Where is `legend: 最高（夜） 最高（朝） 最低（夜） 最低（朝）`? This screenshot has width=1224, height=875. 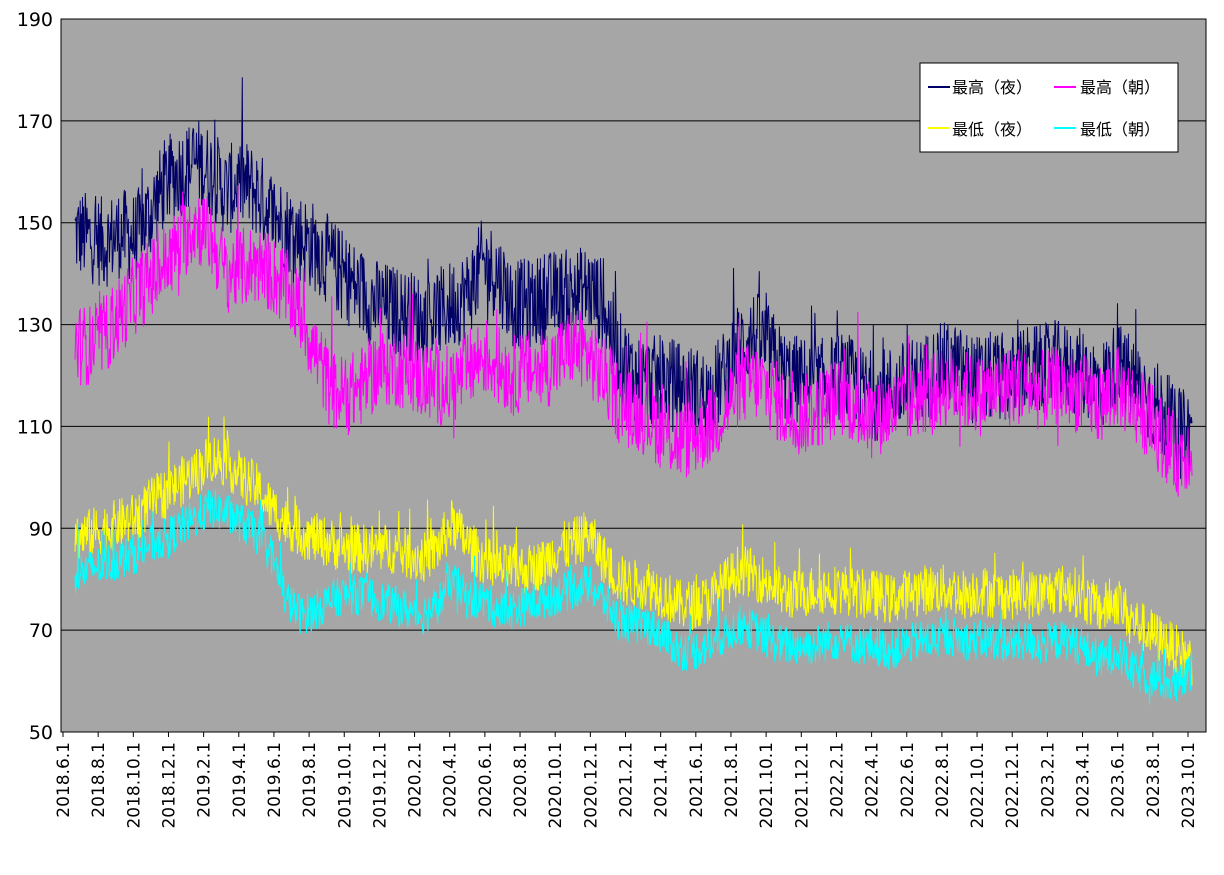
legend: 最高（夜） 最高（朝） 最低（夜） 最低（朝） is located at coordinates (1049, 107).